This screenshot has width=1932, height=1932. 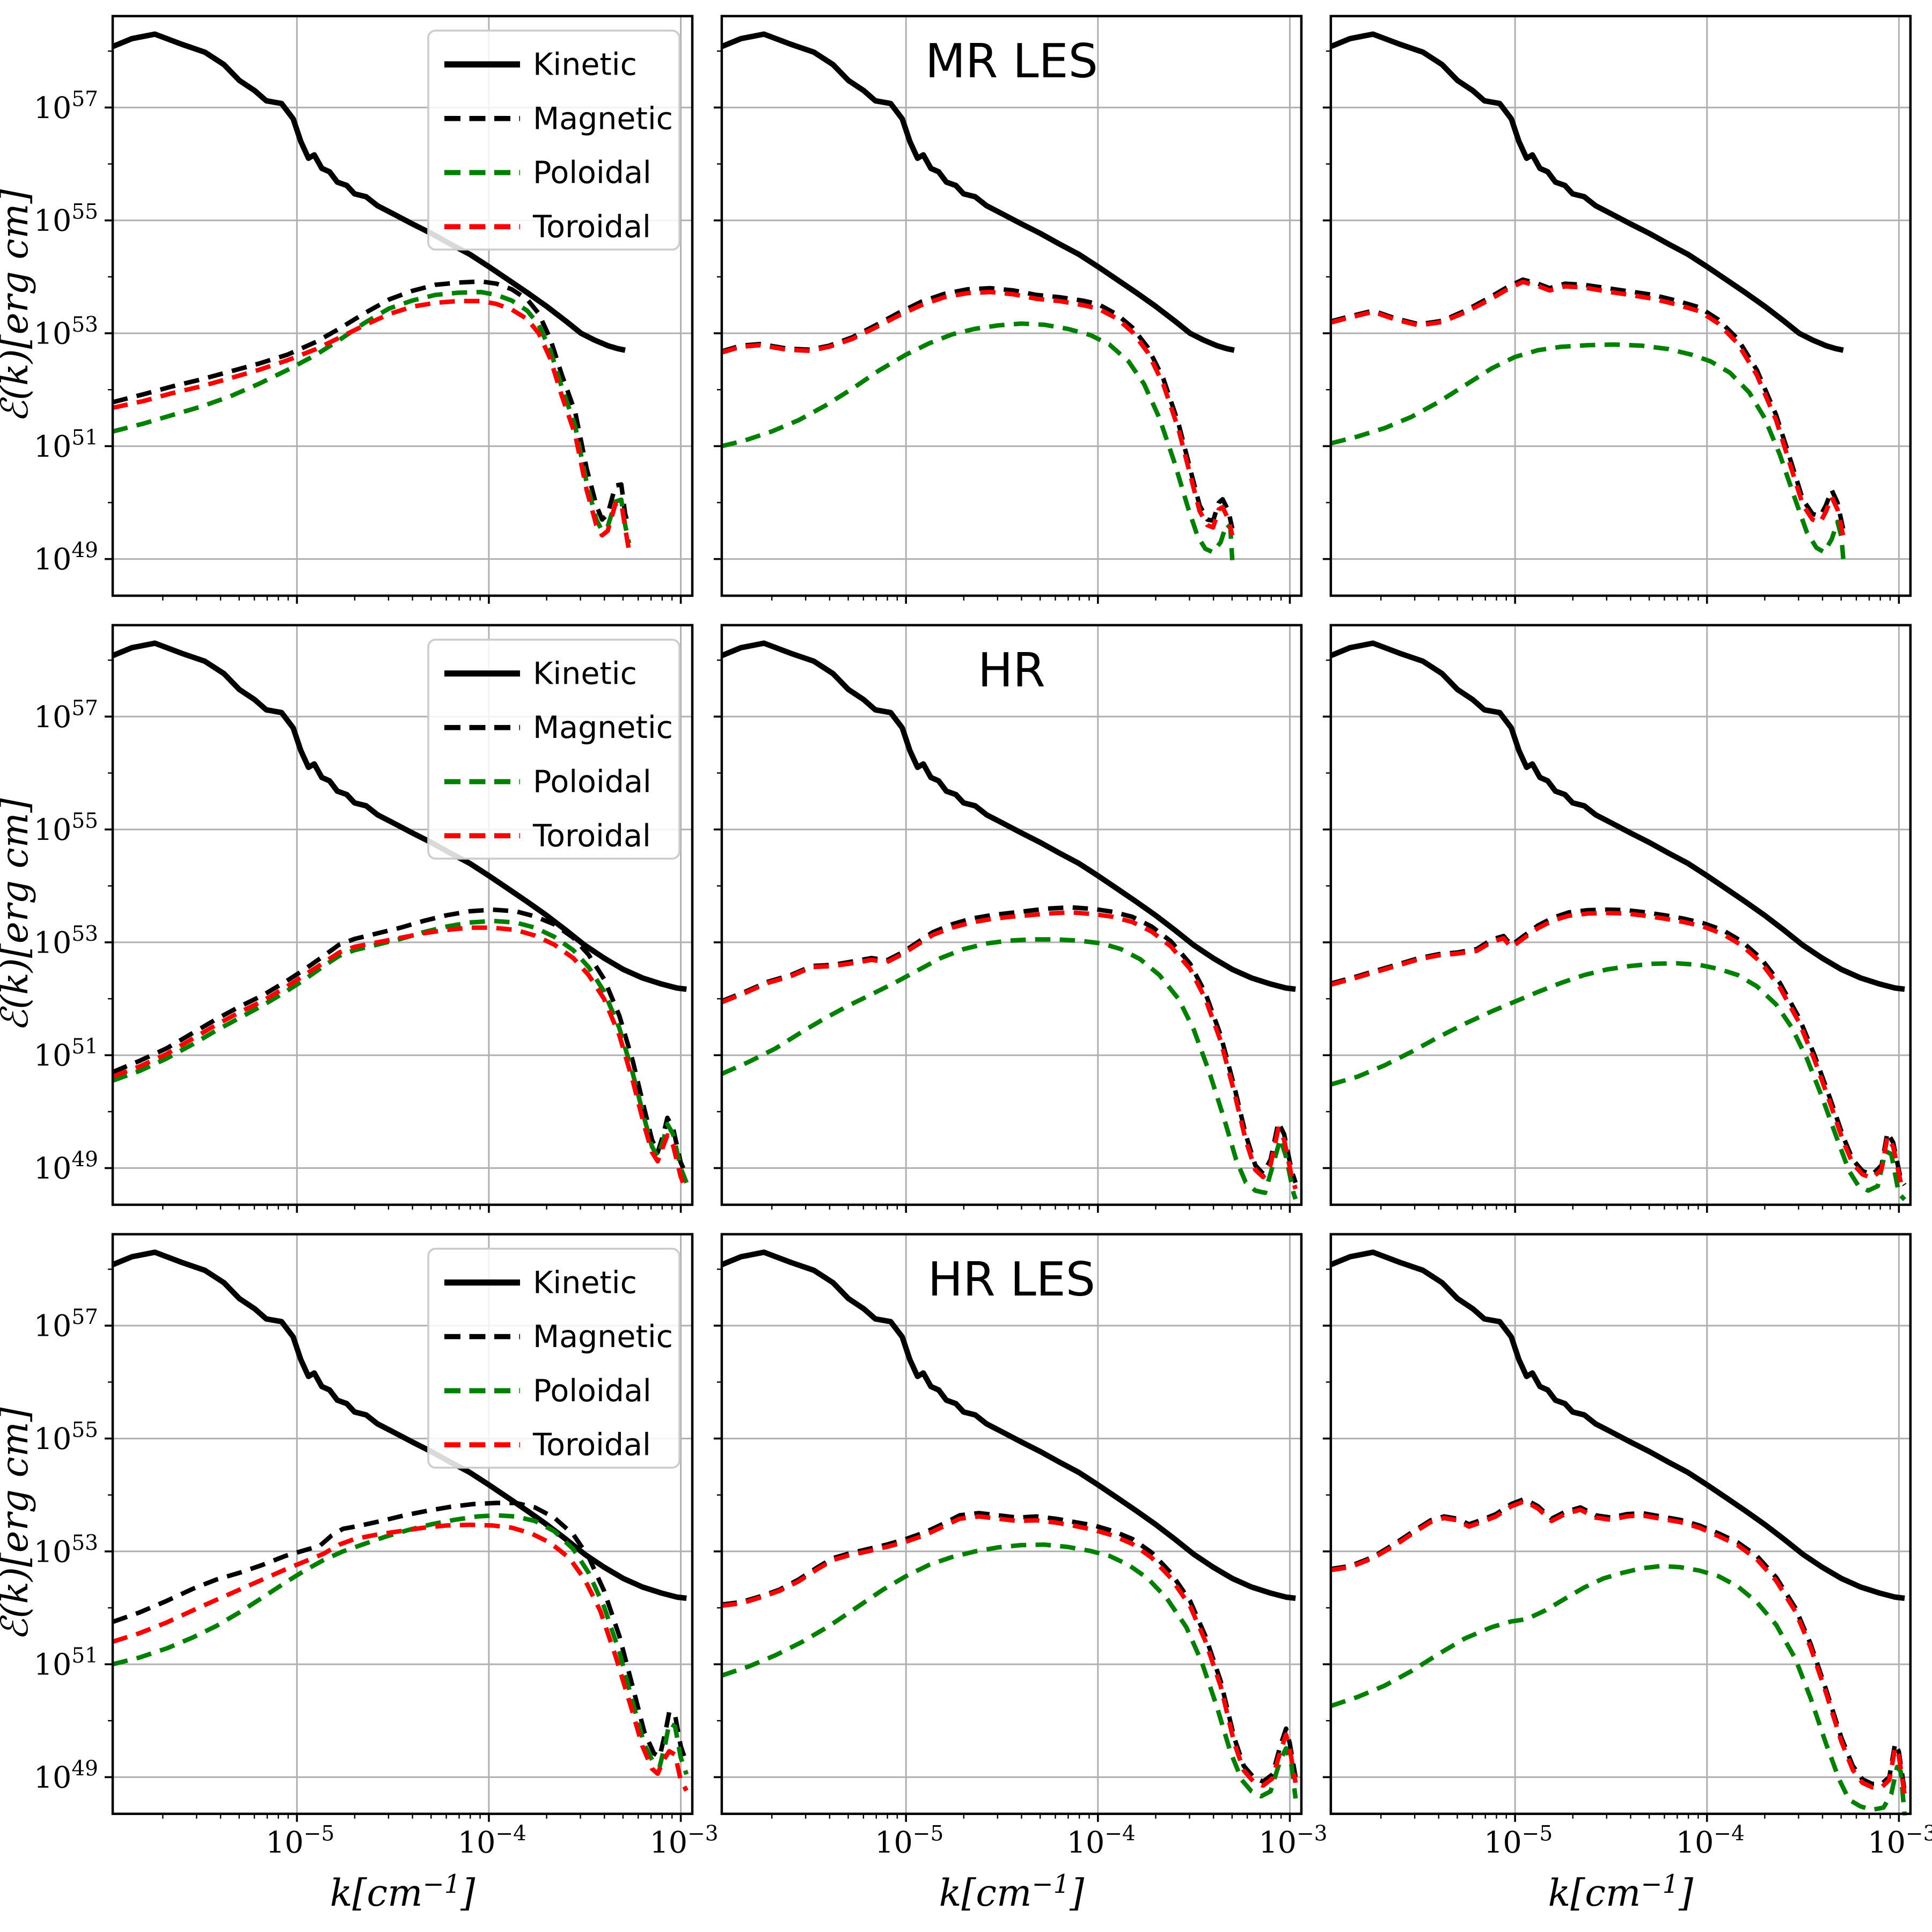 I want to click on panel-r1c1: HR, so click(x=1008, y=918).